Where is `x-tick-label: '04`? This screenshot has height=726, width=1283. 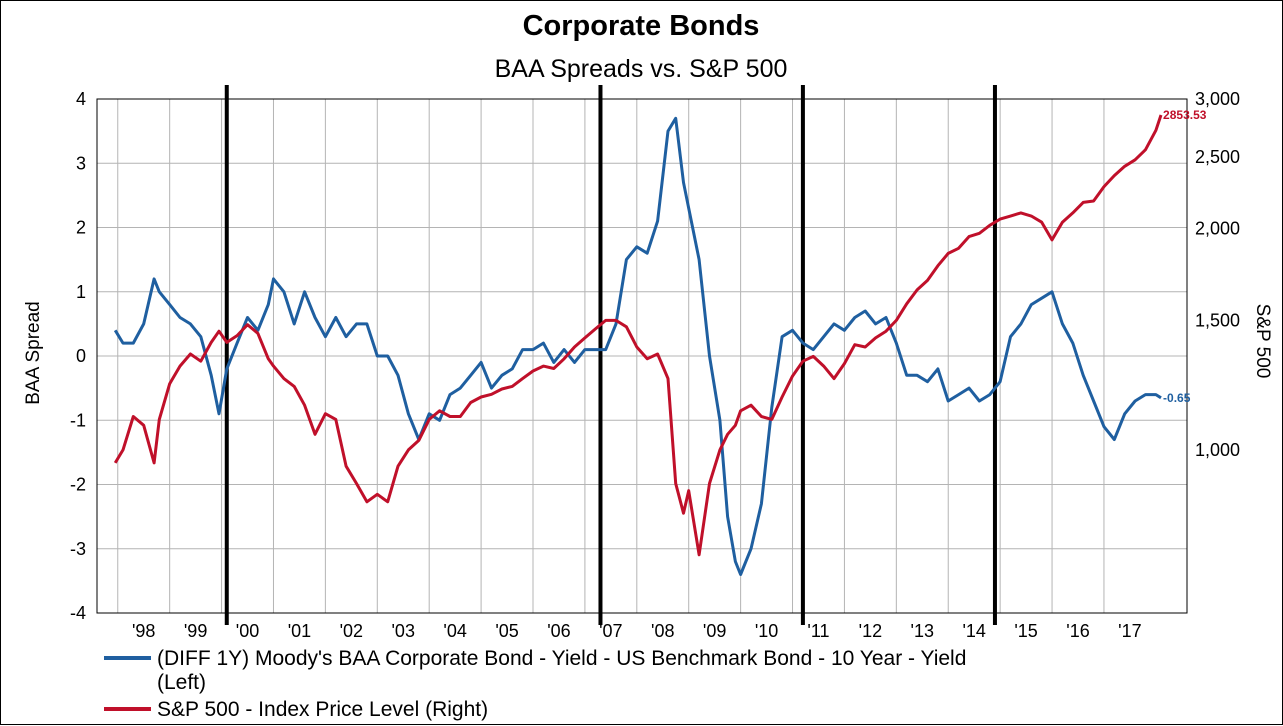
x-tick-label: '04 is located at coordinates (454, 631).